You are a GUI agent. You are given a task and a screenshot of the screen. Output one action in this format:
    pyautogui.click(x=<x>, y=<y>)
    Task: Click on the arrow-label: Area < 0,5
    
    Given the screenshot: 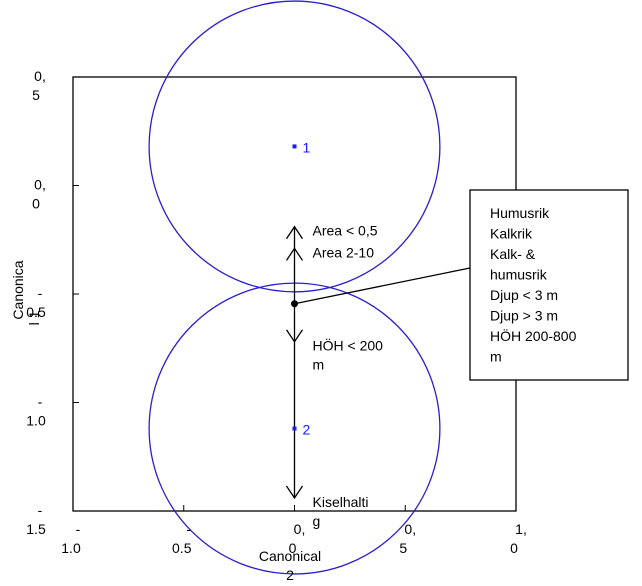 What is the action you would take?
    pyautogui.click(x=345, y=231)
    